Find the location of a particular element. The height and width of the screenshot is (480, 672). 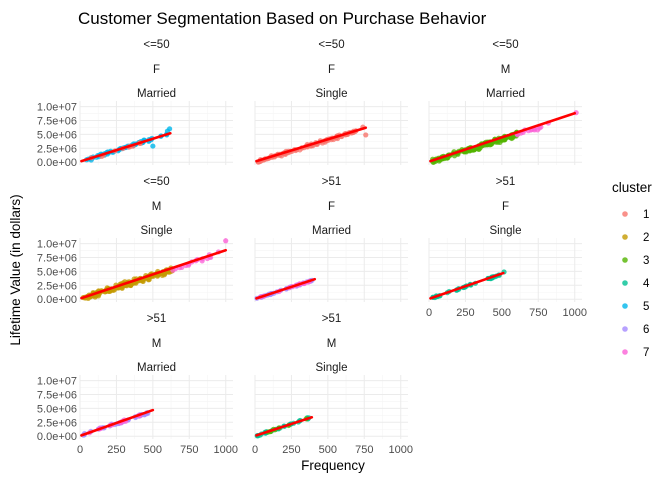

y-axis-label: Lifetime Value (in dollars) is located at coordinates (15, 269).